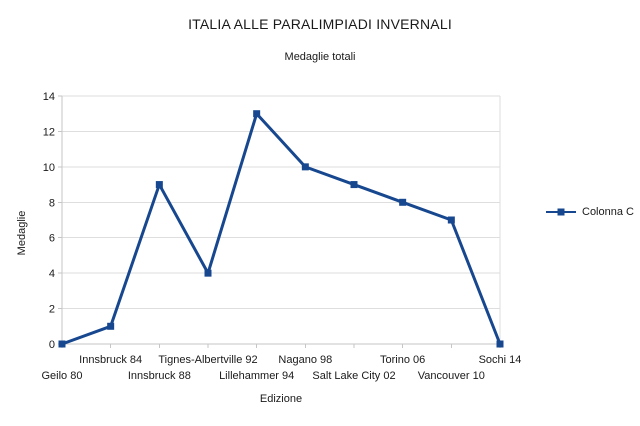  Describe the element at coordinates (451, 376) in the screenshot. I see `x-category-label: Vancouver 10` at that location.